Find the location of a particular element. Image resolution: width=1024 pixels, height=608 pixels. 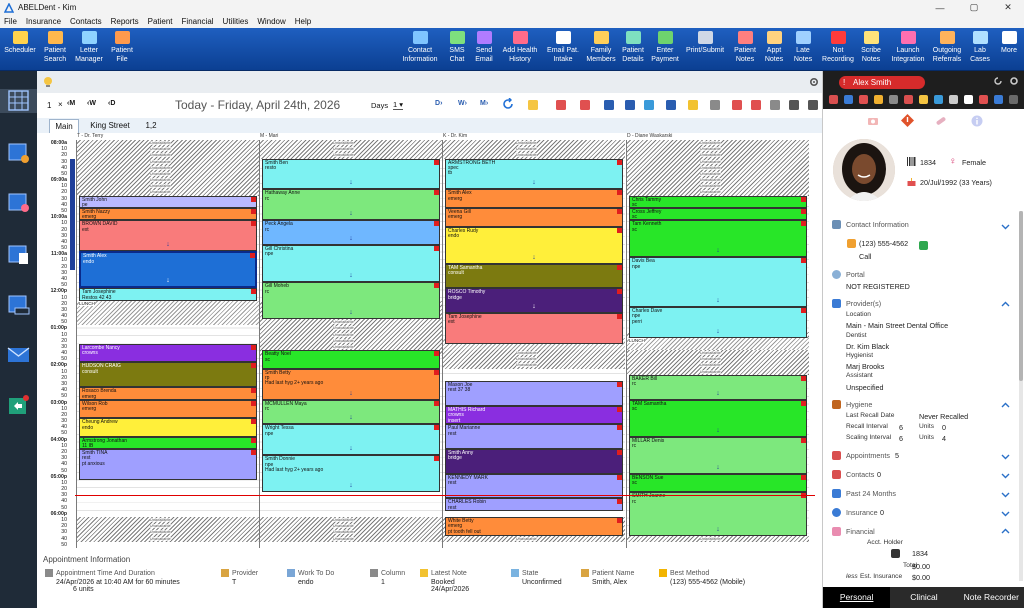

menu-utilities: Utilities is located at coordinates (235, 21).